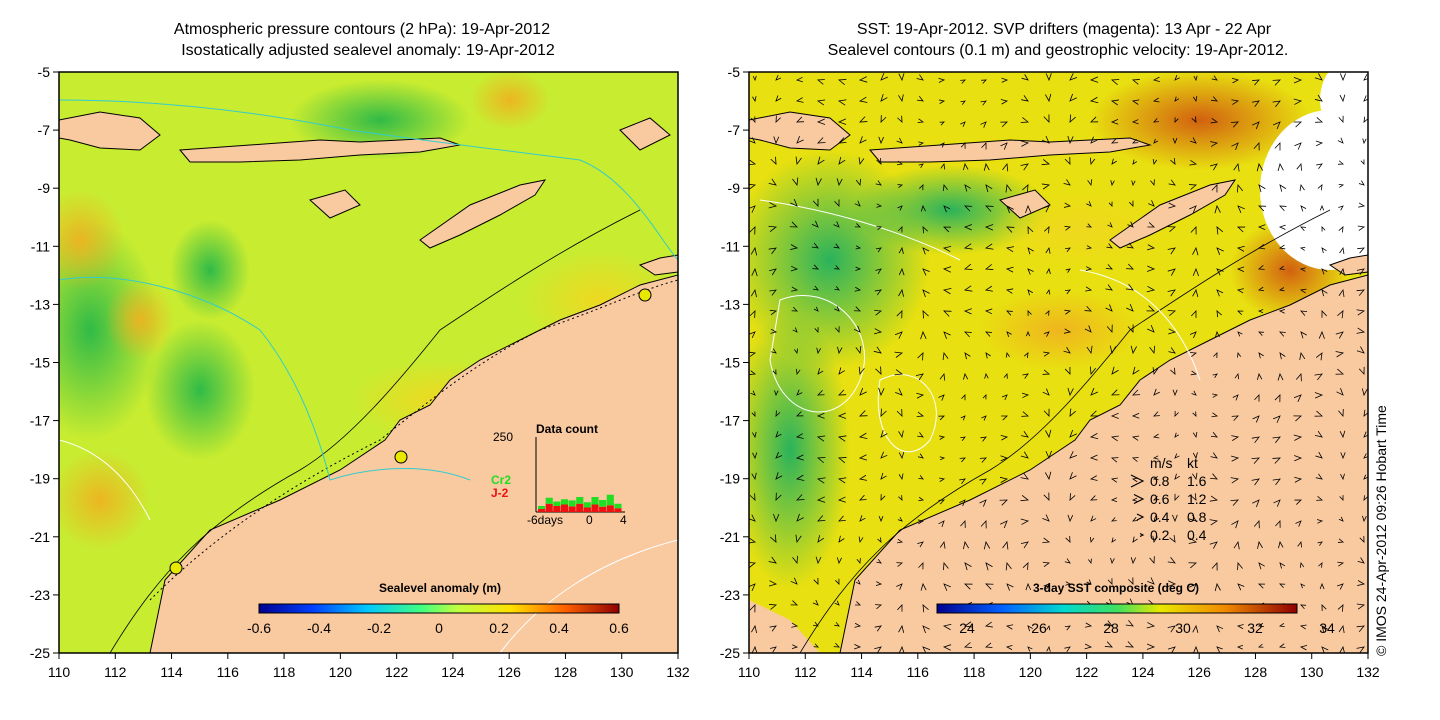 This screenshot has width=1440, height=720. What do you see at coordinates (1031, 672) in the screenshot?
I see `x-tick-label: 120` at bounding box center [1031, 672].